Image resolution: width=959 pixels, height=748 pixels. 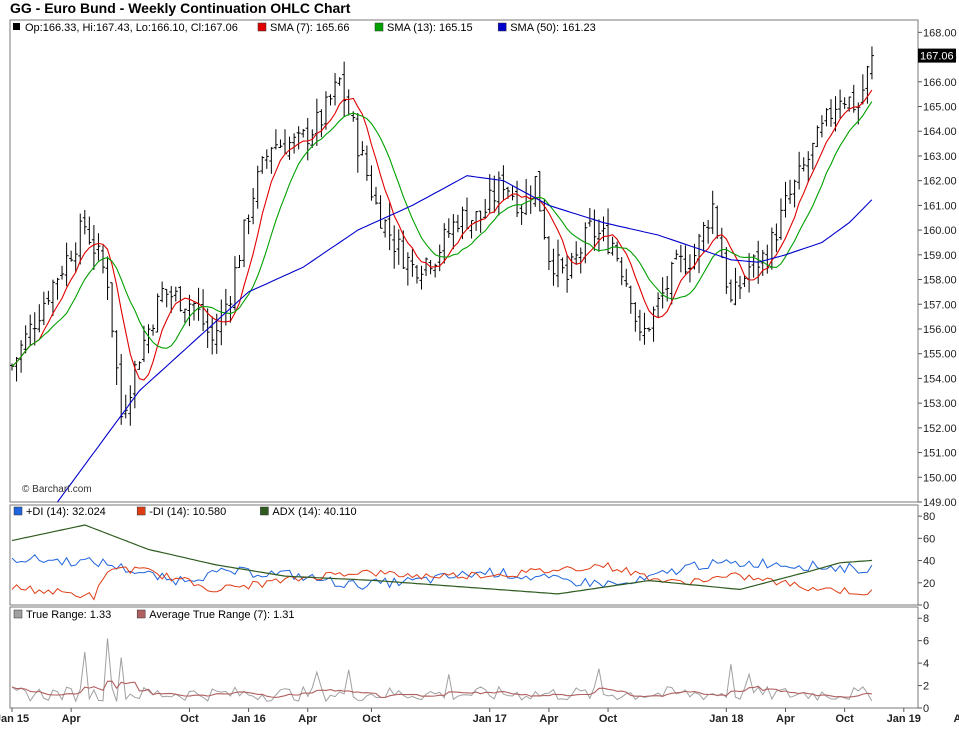 I want to click on price-ytick-label: 154.00, so click(x=940, y=379).